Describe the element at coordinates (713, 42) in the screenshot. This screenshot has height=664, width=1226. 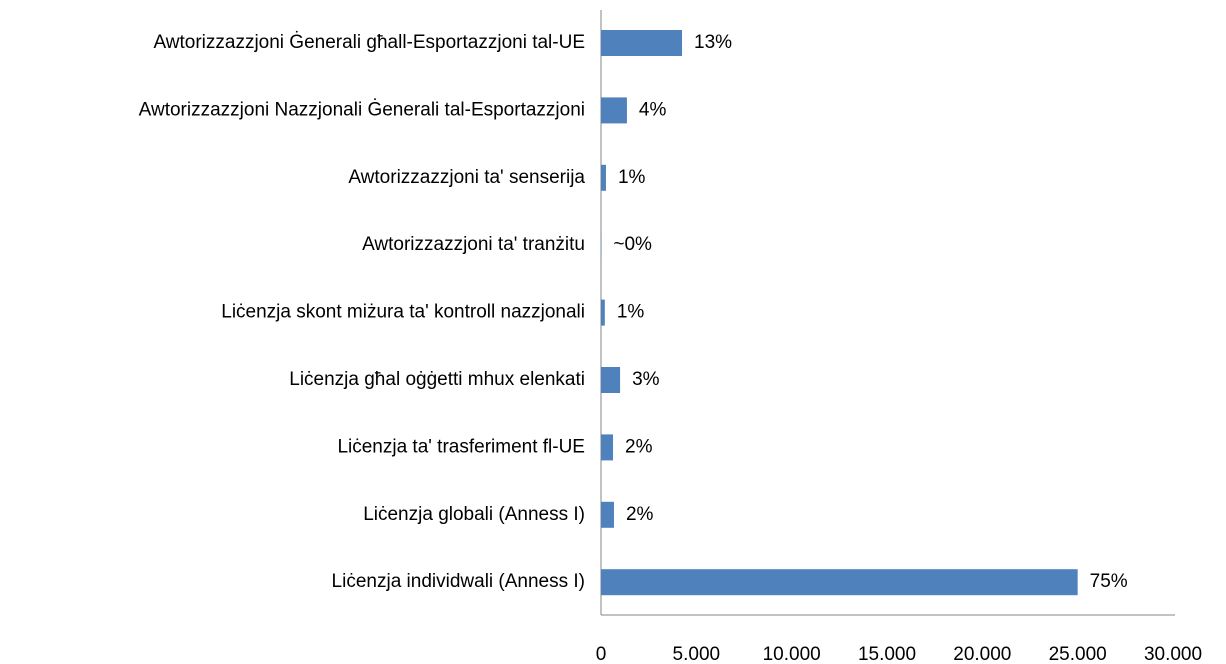
I see `value-label: 13%` at that location.